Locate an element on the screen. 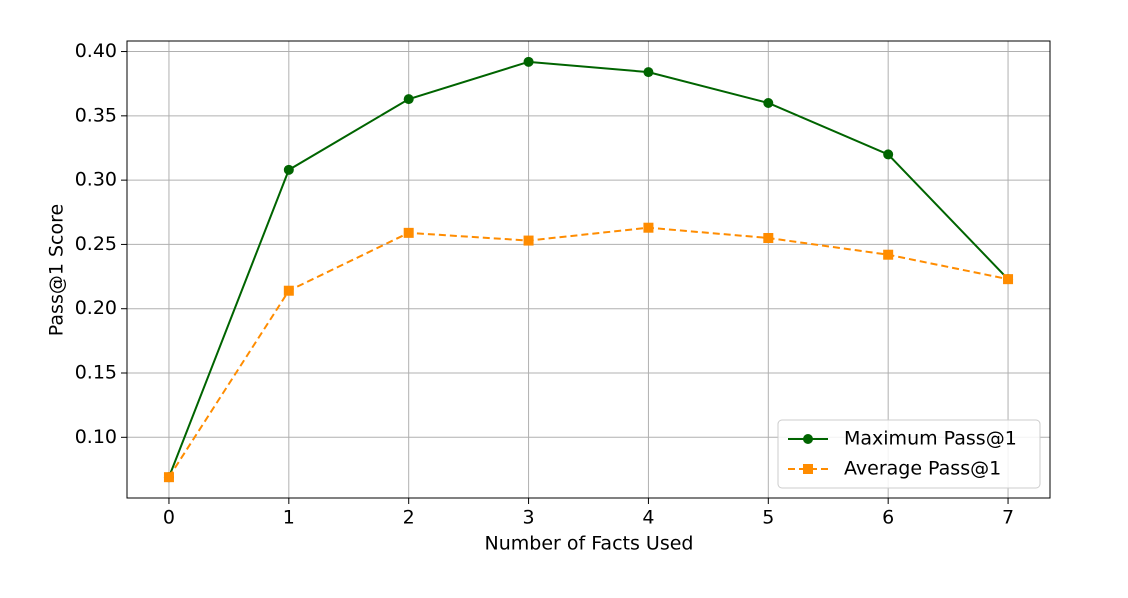 This screenshot has width=1128, height=598. x-tick-label: 3 is located at coordinates (529, 518).